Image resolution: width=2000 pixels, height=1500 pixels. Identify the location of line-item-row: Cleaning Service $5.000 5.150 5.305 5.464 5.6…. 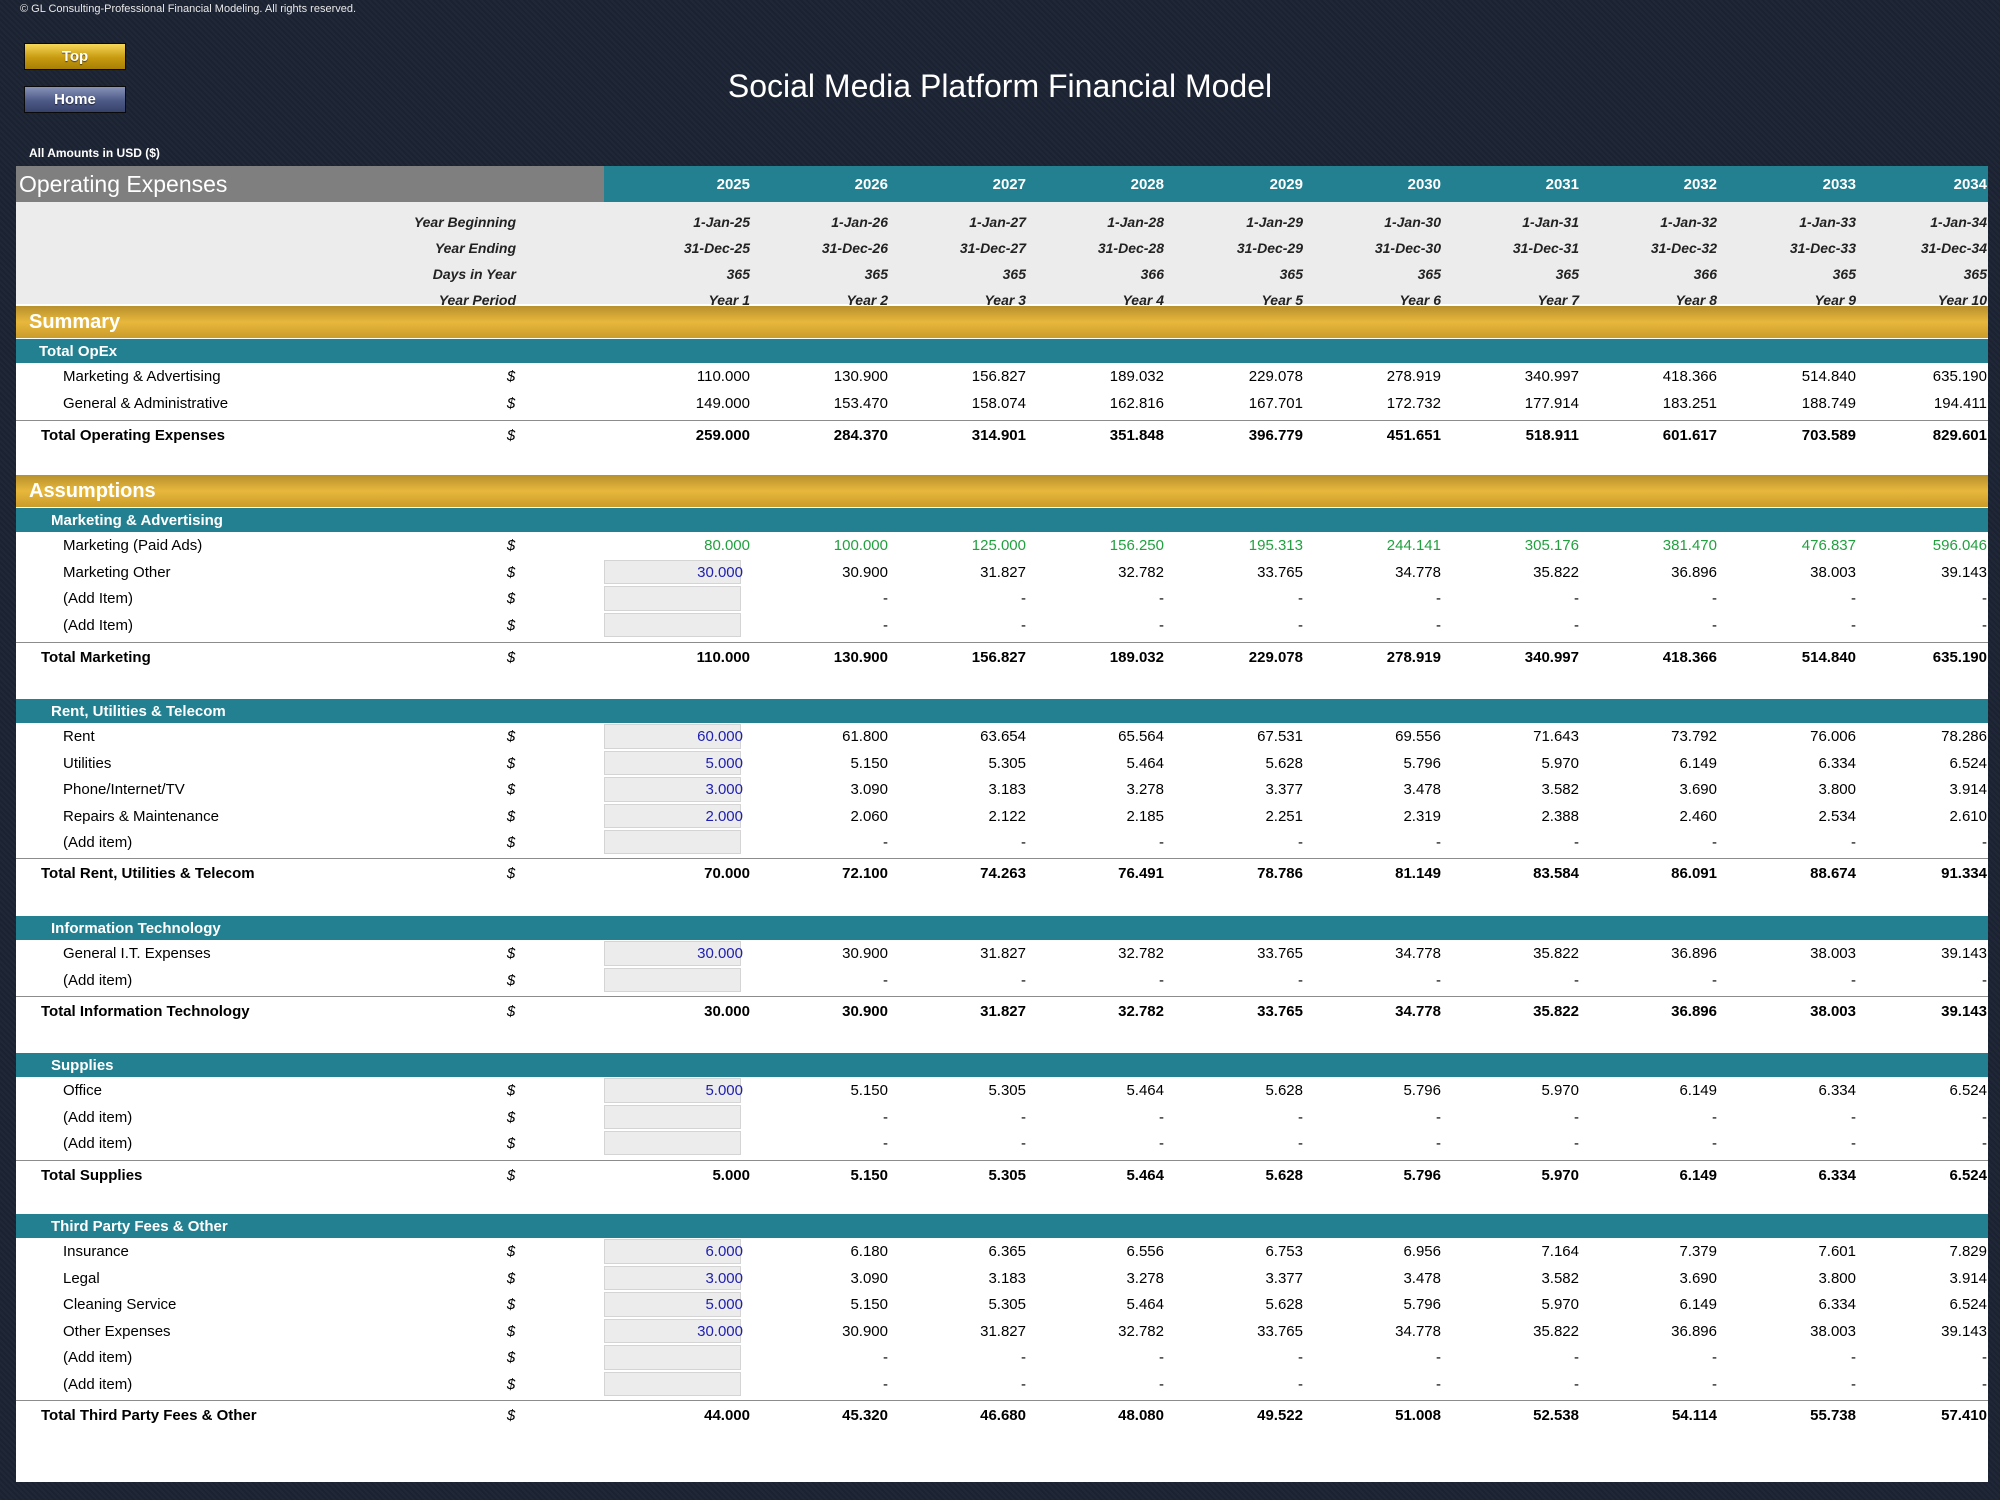
(1002, 1304).